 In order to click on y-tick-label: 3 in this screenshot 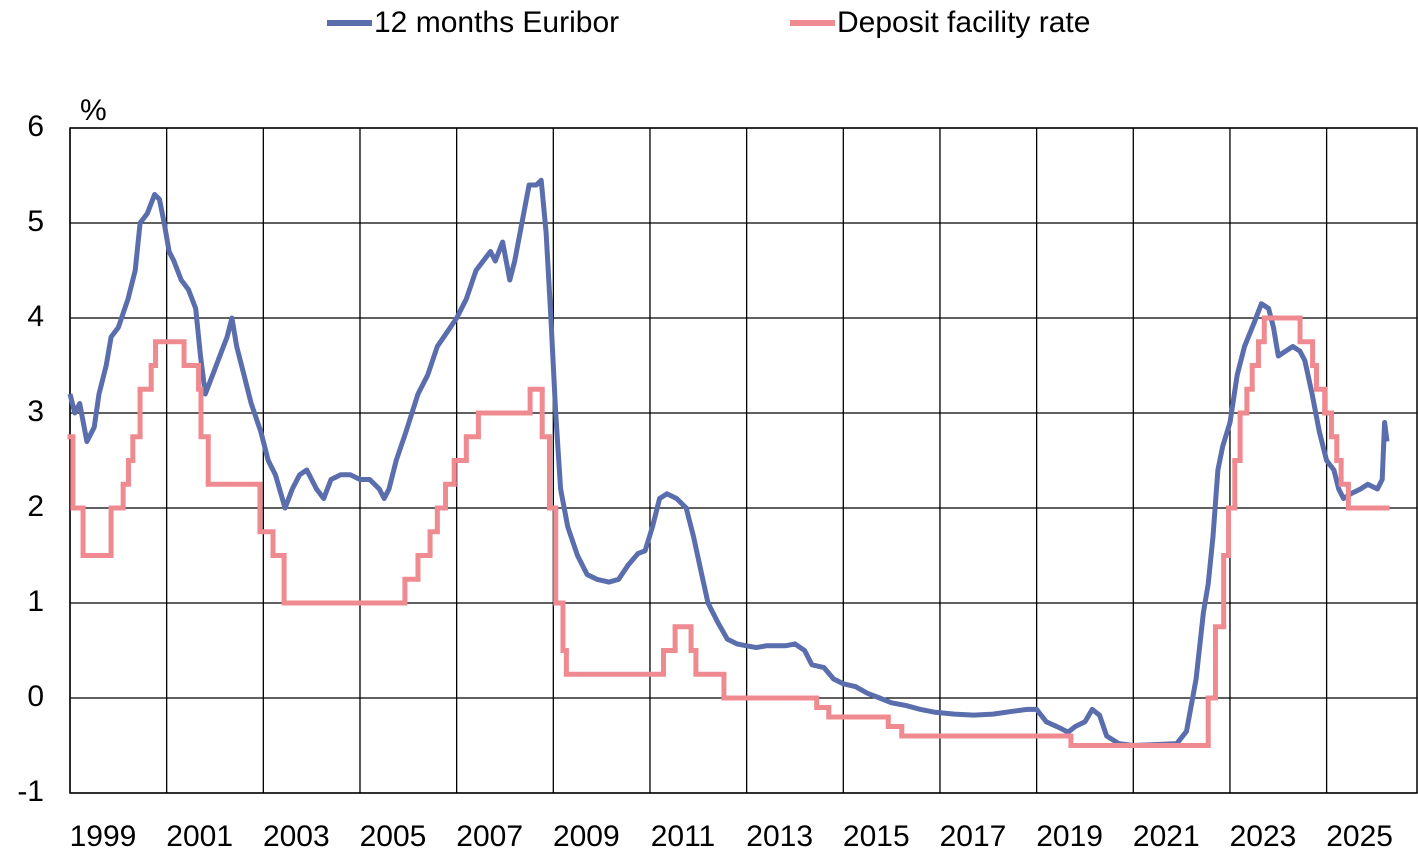, I will do `click(35, 411)`.